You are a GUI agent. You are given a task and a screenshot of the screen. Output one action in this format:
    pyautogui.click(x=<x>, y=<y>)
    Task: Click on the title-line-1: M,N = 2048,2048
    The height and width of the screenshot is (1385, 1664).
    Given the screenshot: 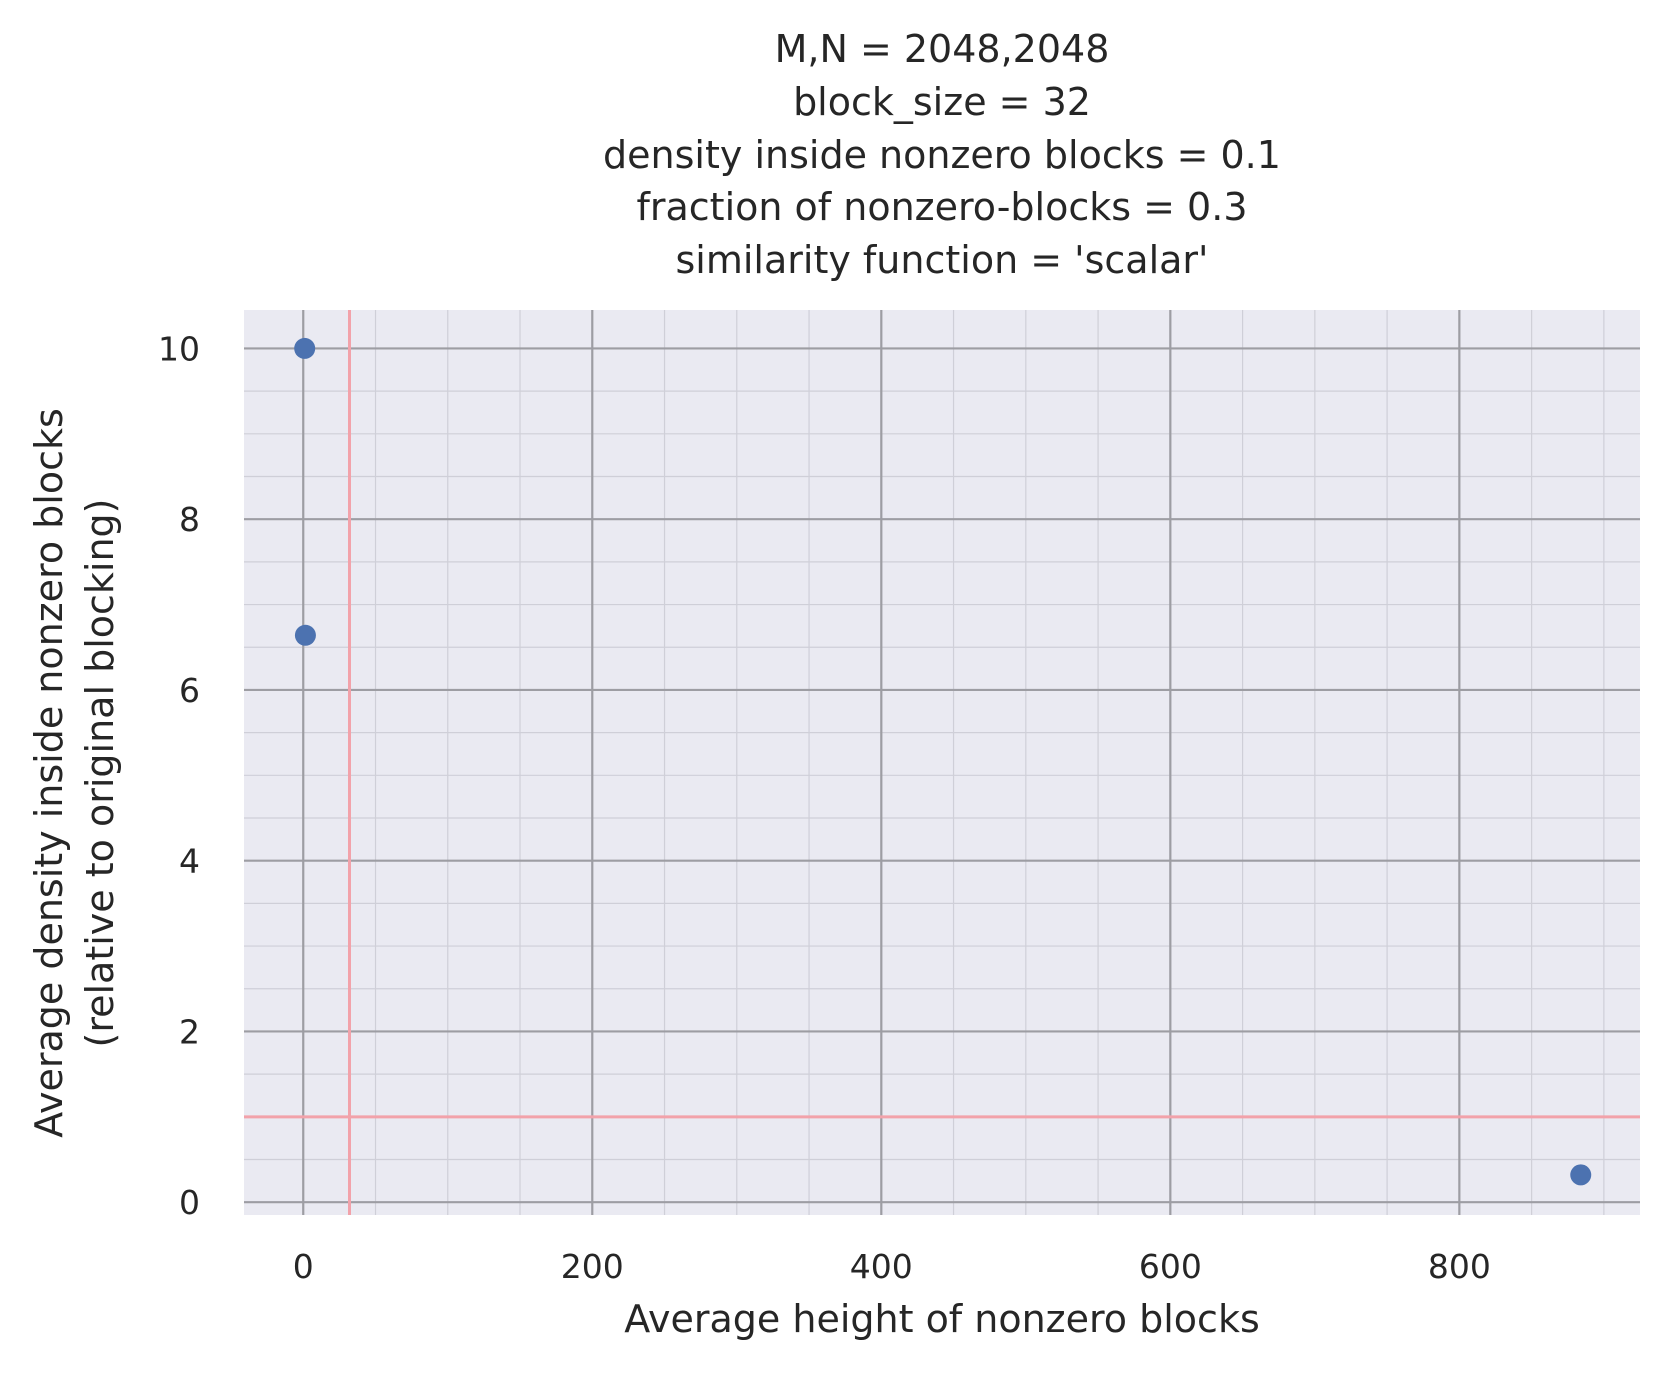 What is the action you would take?
    pyautogui.click(x=942, y=49)
    